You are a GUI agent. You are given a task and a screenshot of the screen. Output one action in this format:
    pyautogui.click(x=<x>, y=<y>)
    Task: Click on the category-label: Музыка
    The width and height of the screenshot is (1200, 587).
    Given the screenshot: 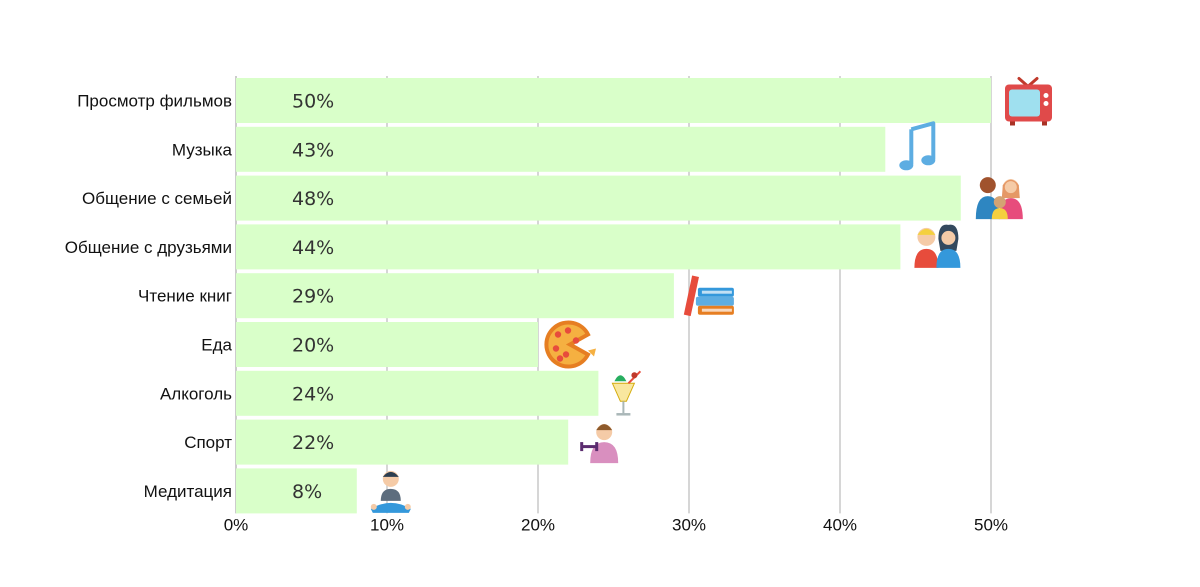 What is the action you would take?
    pyautogui.click(x=202, y=149)
    